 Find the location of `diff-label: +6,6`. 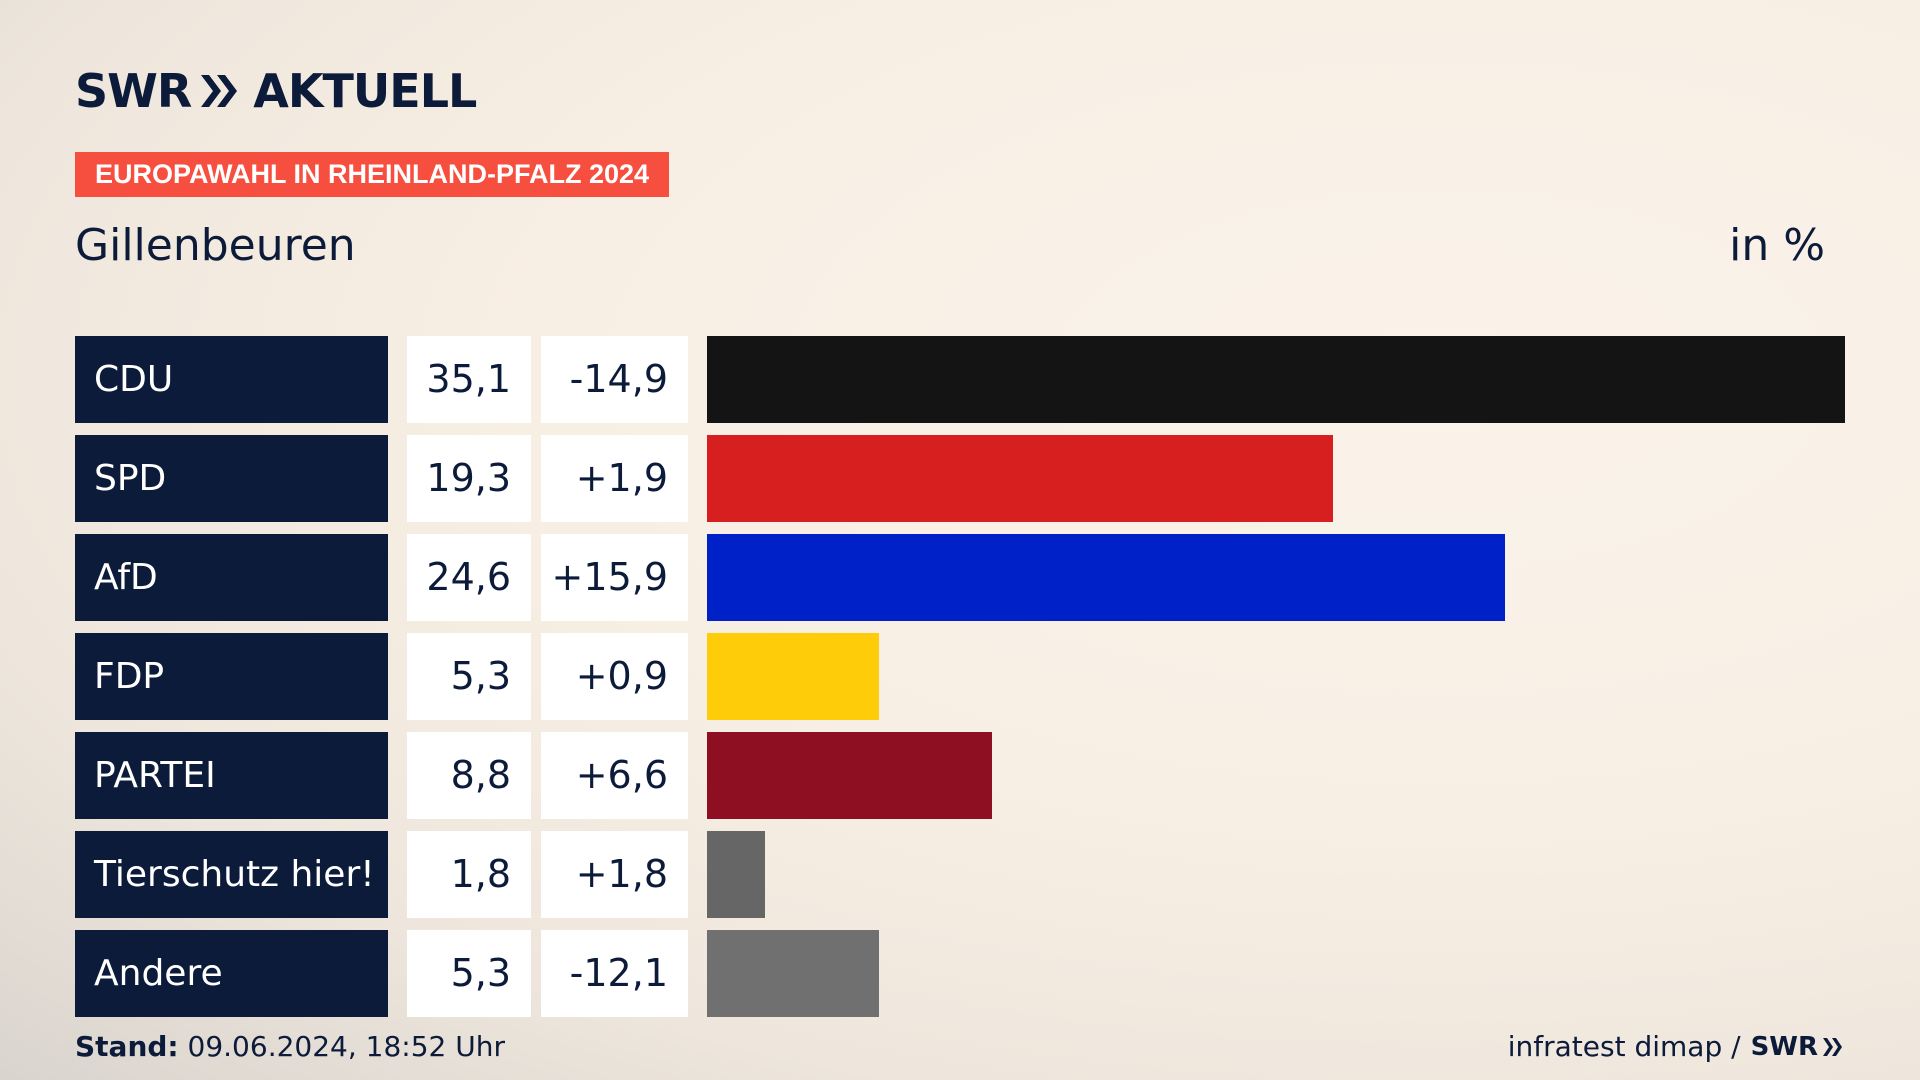

diff-label: +6,6 is located at coordinates (614, 775).